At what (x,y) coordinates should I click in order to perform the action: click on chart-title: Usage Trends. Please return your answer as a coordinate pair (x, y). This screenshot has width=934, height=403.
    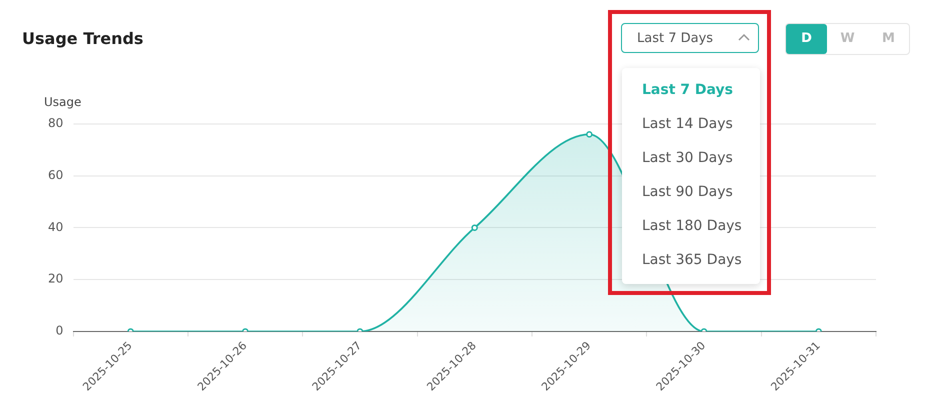
    Looking at the image, I should click on (83, 38).